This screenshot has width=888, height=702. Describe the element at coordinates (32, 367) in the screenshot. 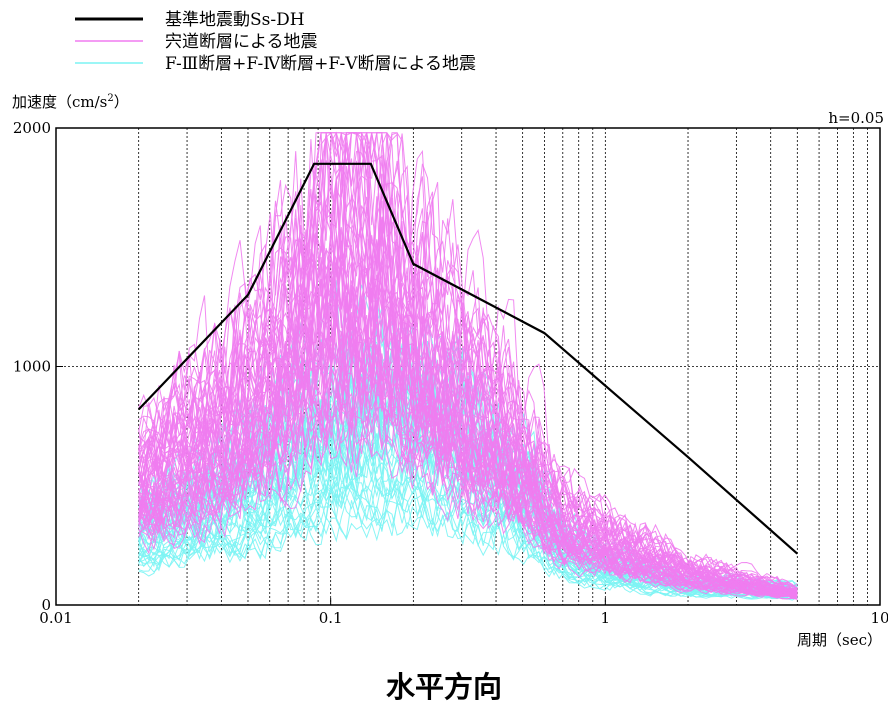

I see `y-tick-label: 1000` at that location.